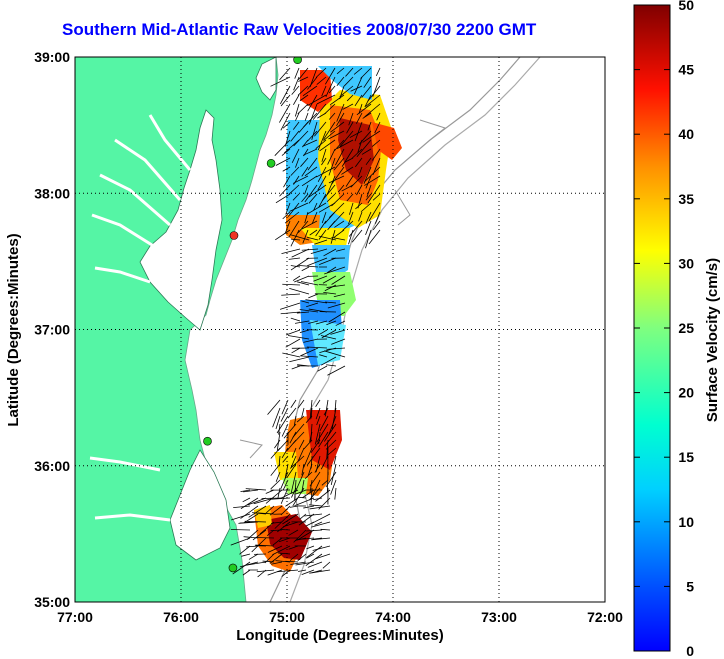  Describe the element at coordinates (605, 617) in the screenshot. I see `x-tick-label: 72:00` at that location.